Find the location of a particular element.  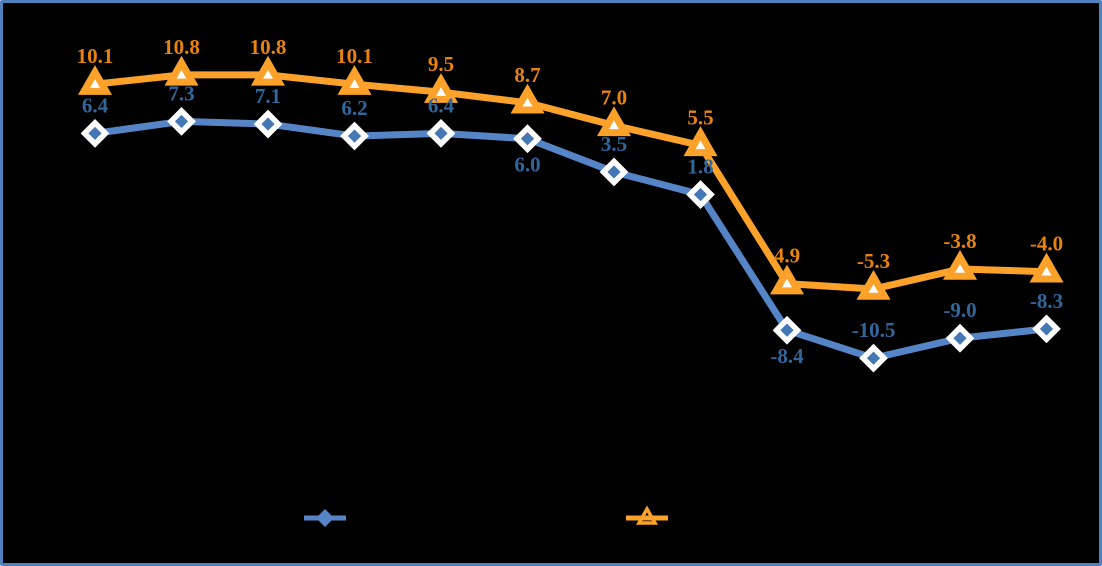

data-label: -3.8 is located at coordinates (959, 241).